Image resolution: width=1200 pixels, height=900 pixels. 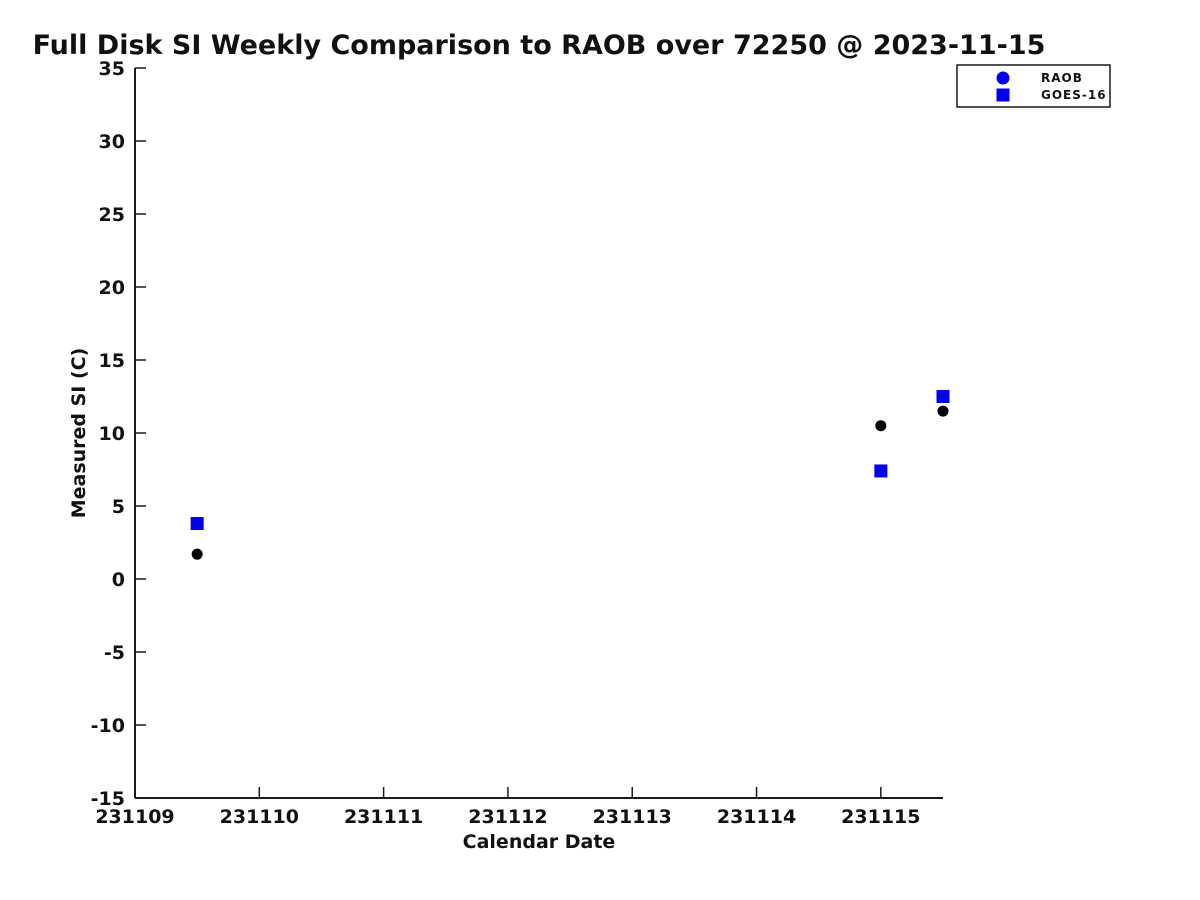 I want to click on y-tick-label: -10, so click(x=108, y=726).